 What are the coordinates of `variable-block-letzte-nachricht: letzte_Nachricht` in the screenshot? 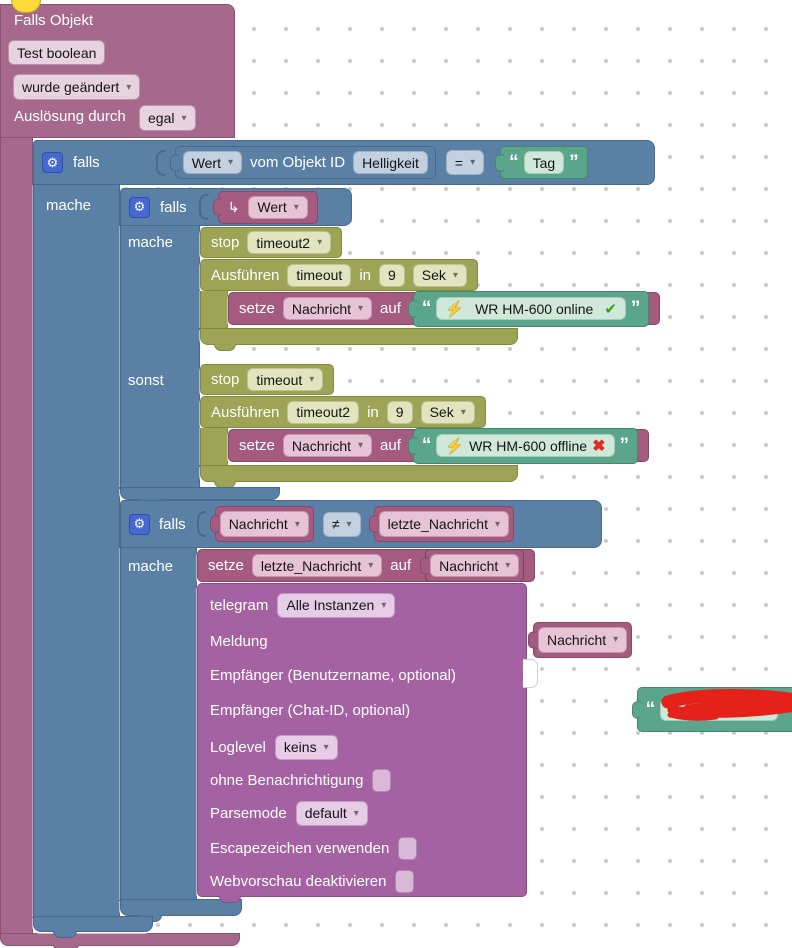 It's located at (443, 524).